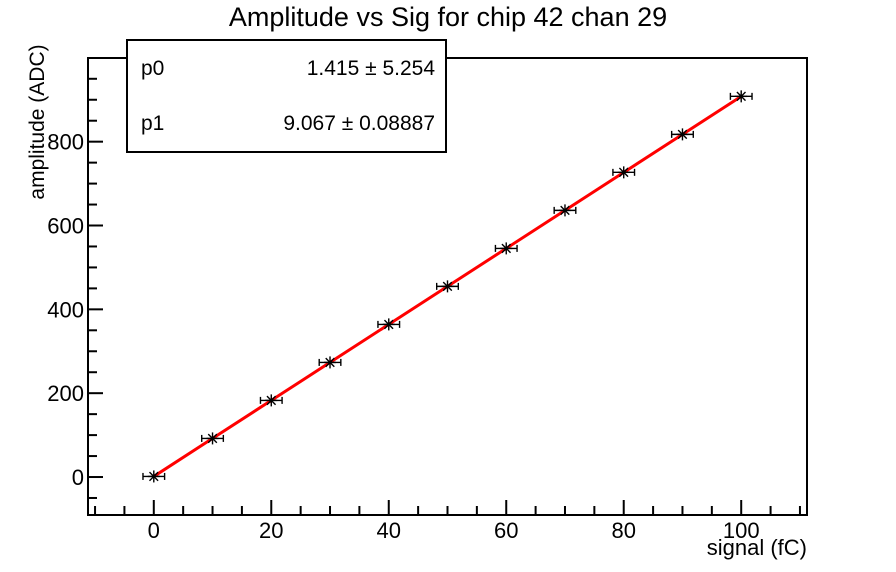 The width and height of the screenshot is (896, 572). Describe the element at coordinates (37, 121) in the screenshot. I see `y-axis-title: amplitude (ADC)` at that location.